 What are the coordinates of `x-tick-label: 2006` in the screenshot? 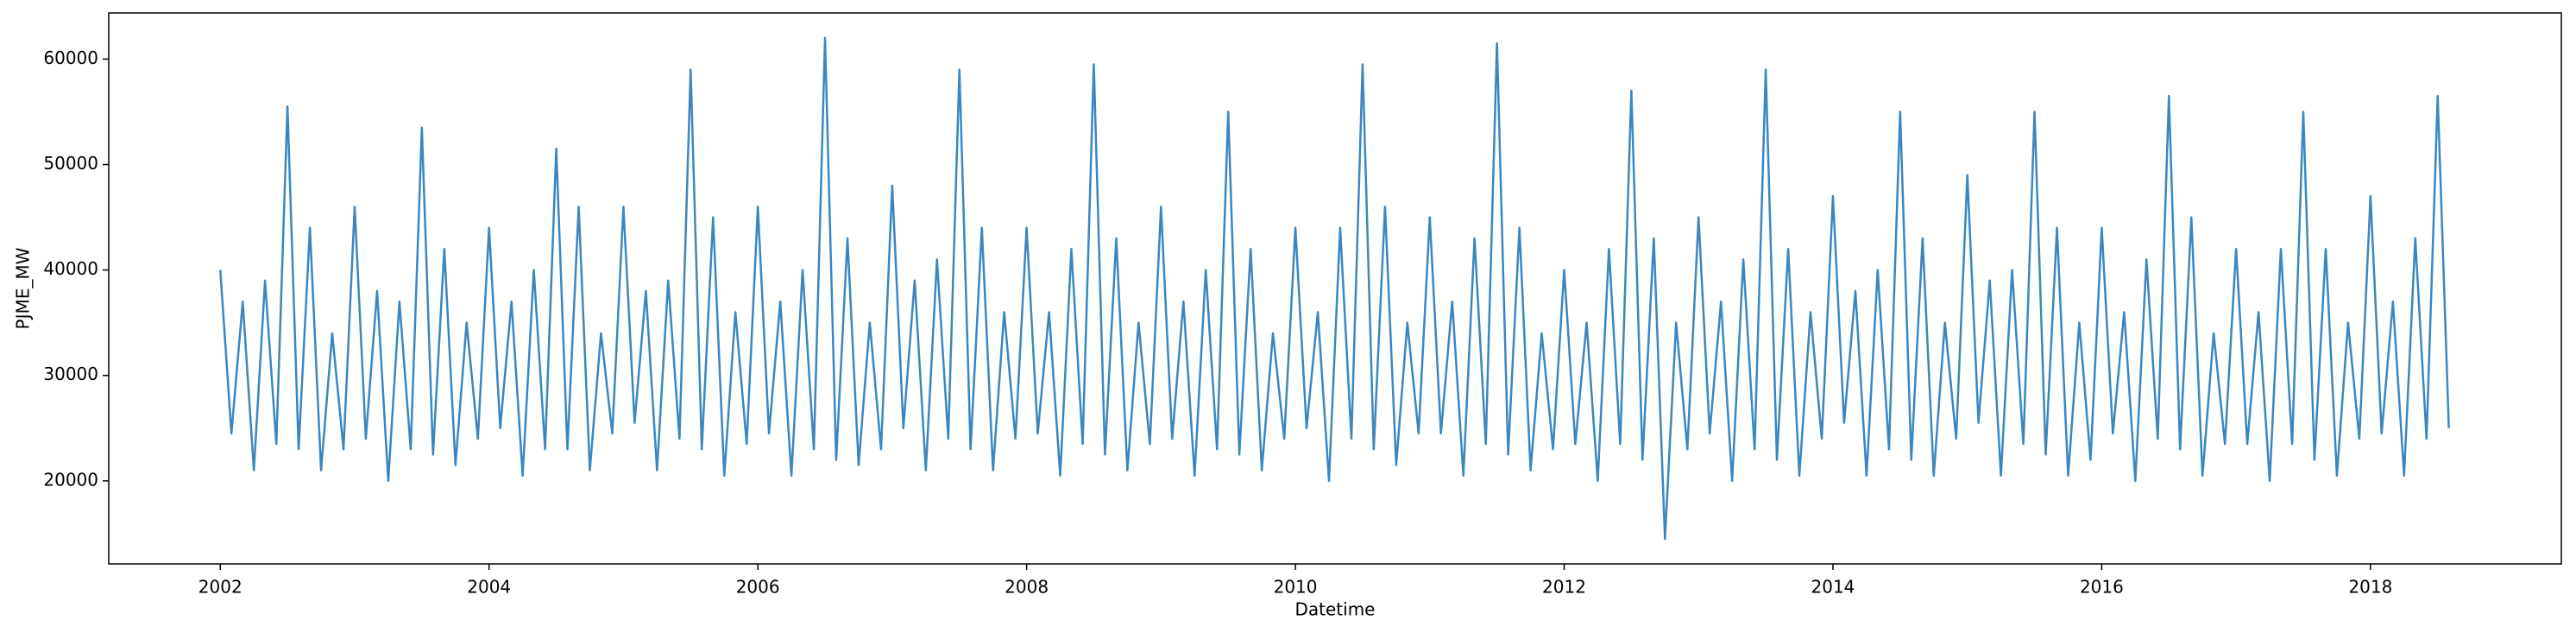 It's located at (758, 587).